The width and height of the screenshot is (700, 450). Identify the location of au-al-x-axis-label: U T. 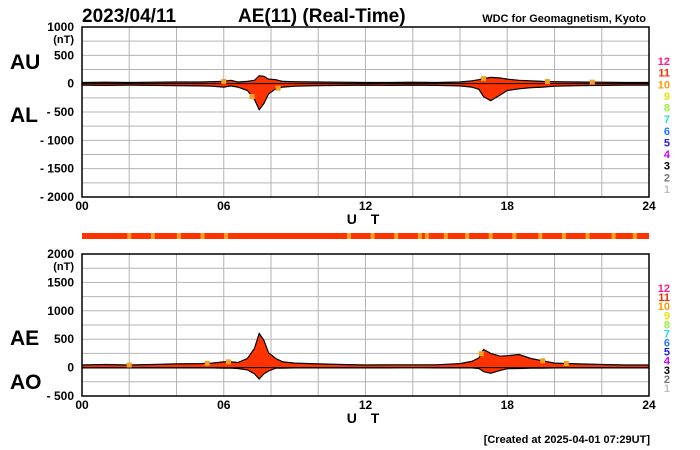
(366, 219).